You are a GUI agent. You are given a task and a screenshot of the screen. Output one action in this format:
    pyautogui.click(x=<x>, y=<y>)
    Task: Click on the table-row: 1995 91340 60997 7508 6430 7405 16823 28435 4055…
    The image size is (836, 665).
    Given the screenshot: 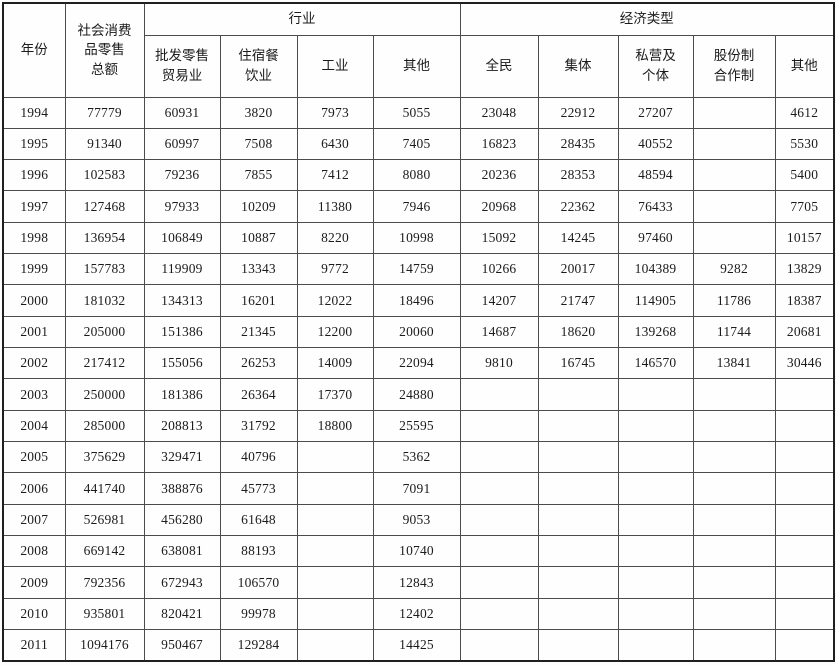 What is the action you would take?
    pyautogui.click(x=418, y=144)
    